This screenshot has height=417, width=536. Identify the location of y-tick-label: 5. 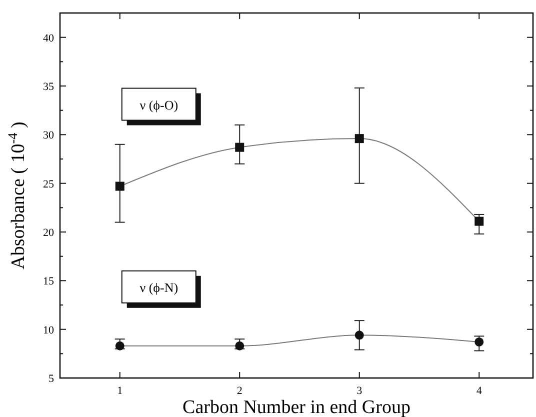
(51, 379).